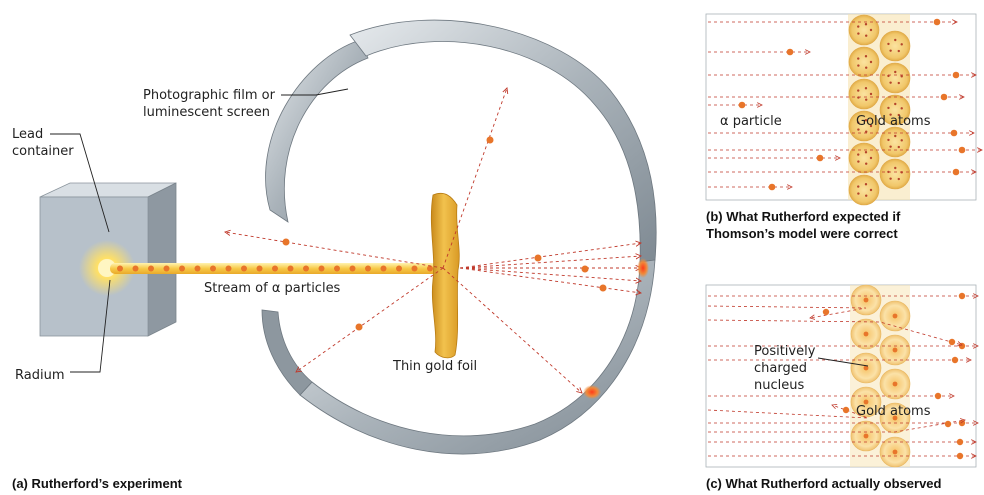 This screenshot has width=984, height=495. Describe the element at coordinates (845, 104) in the screenshot. I see `trails-b` at that location.